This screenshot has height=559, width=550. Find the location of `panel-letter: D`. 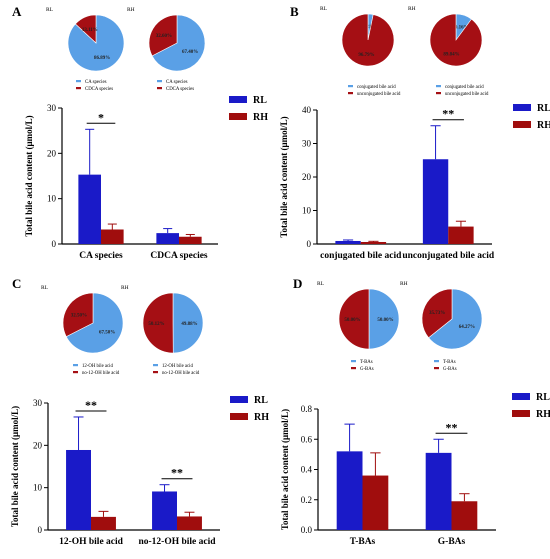

panel-letter: D is located at coordinates (297, 283).